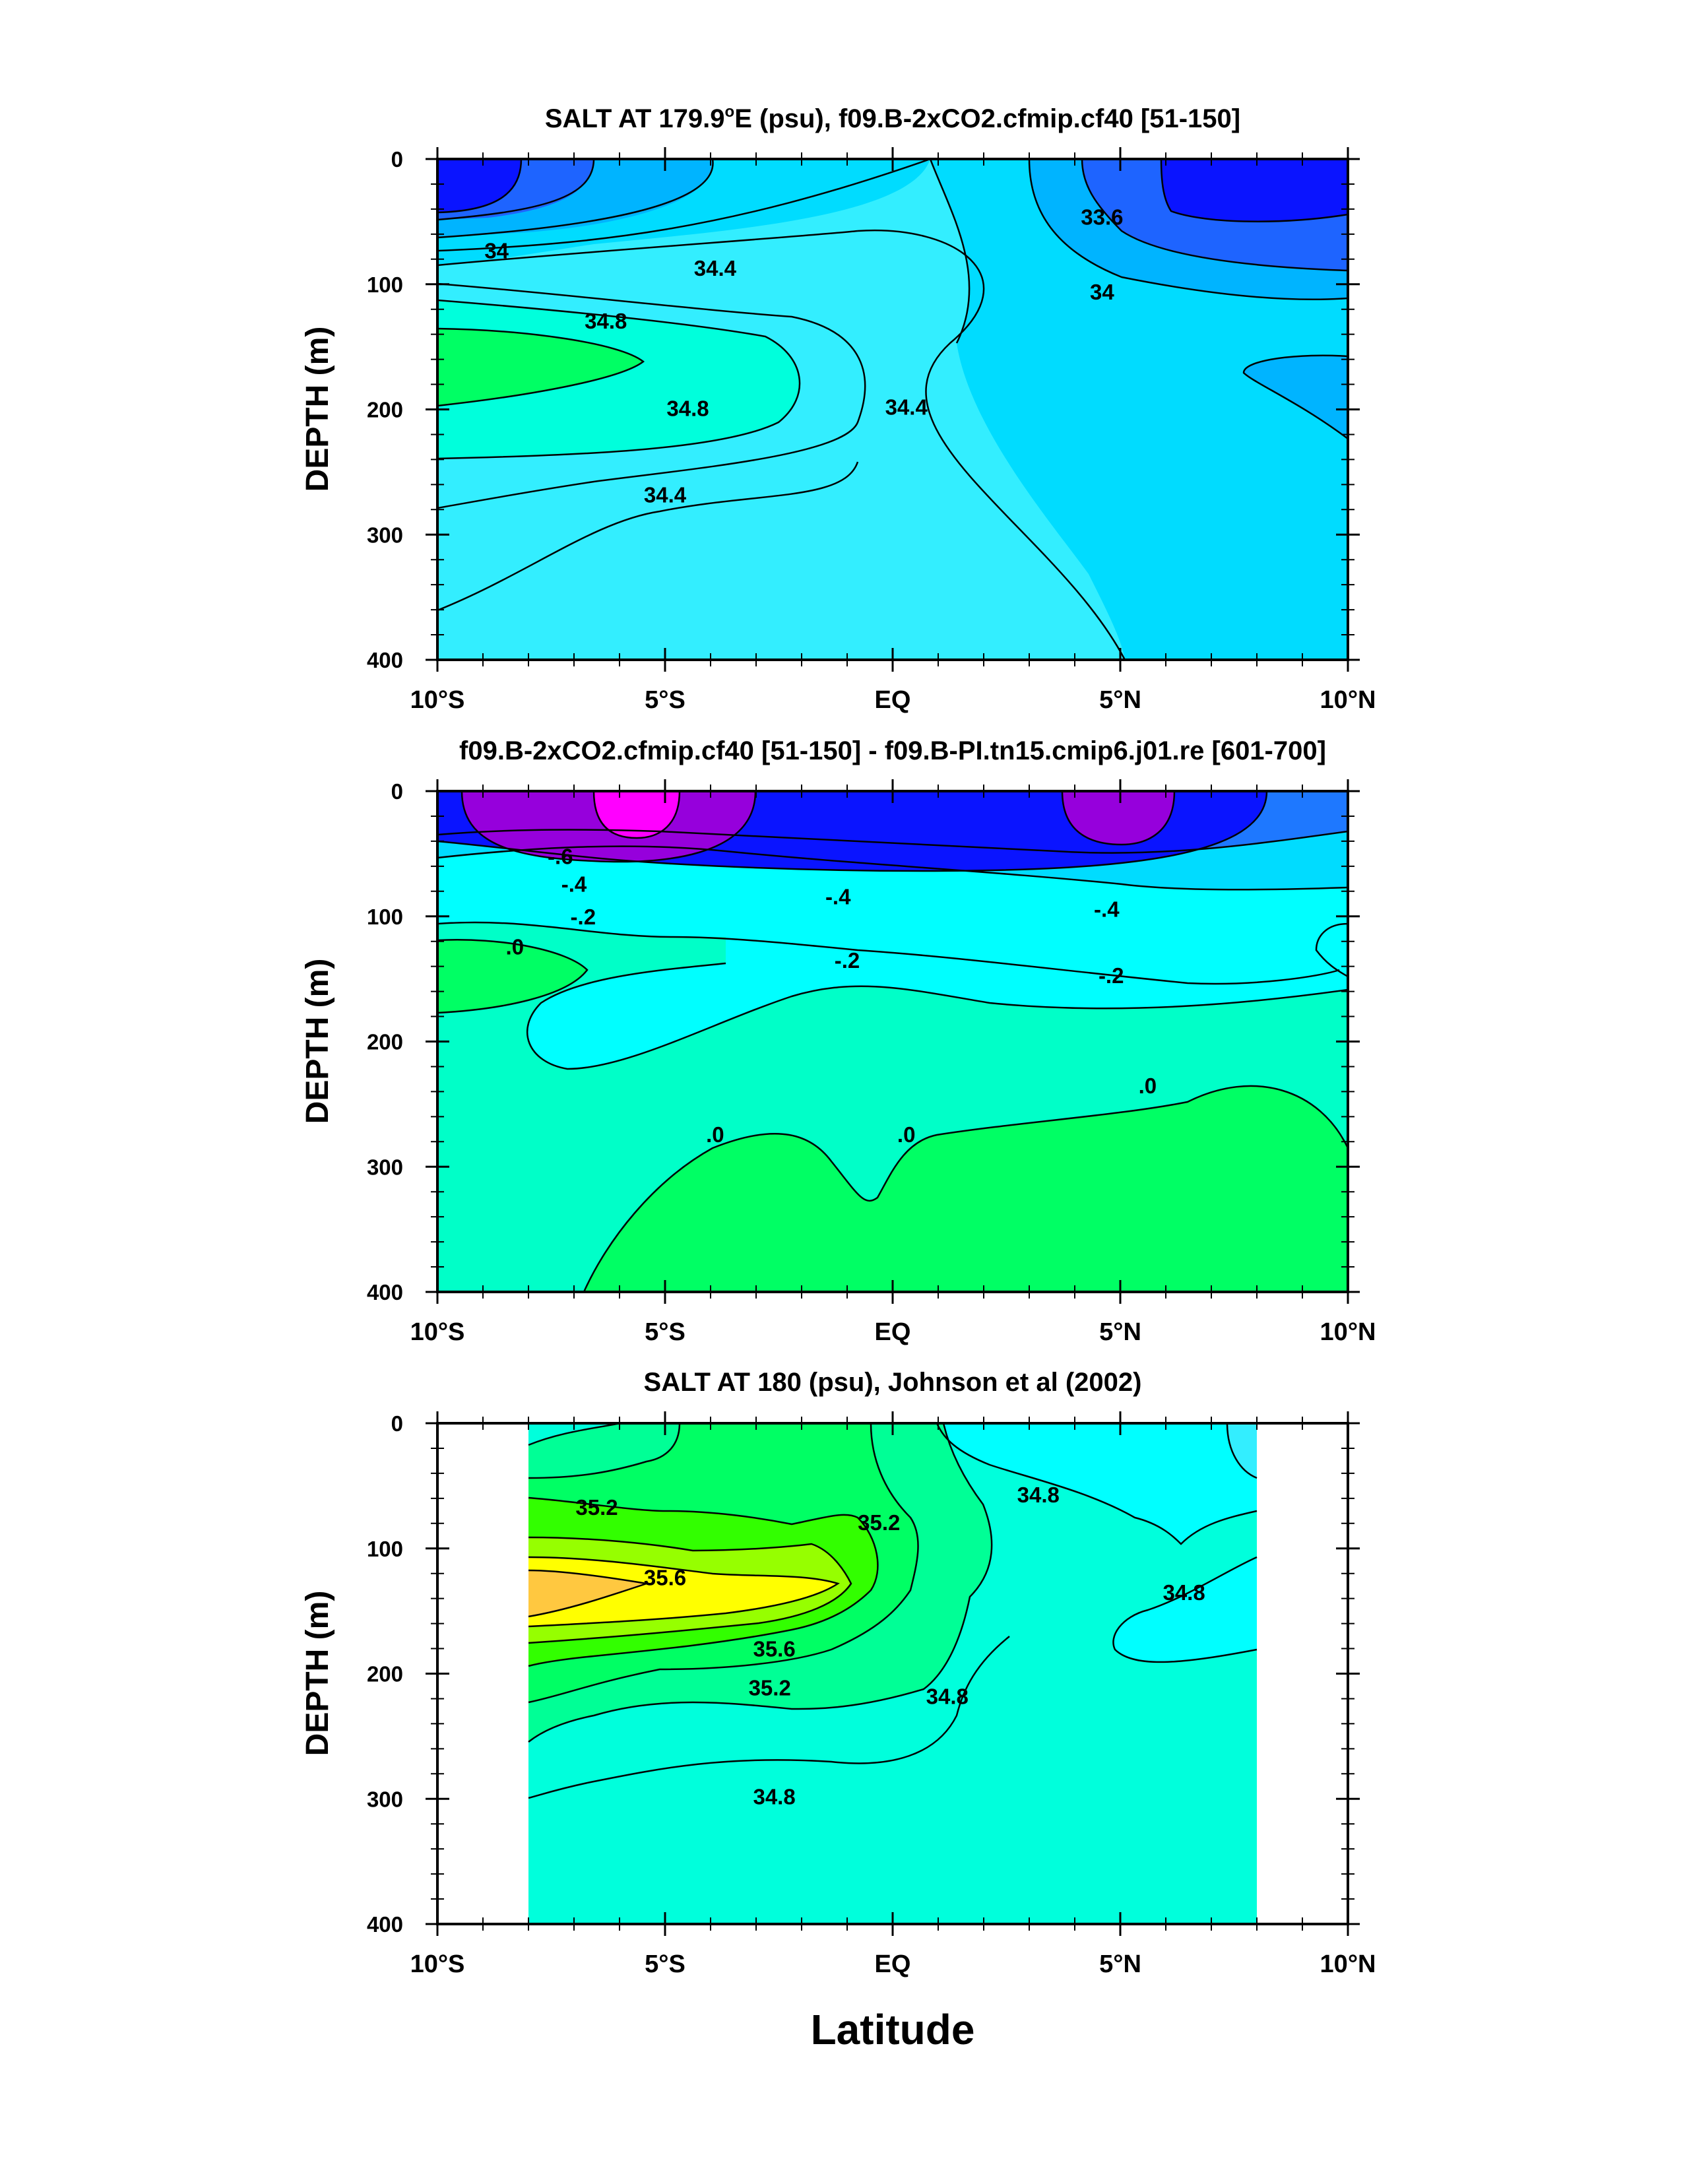 The width and height of the screenshot is (1689, 2184). I want to click on panel-1-contour-fill, so click(892, 409).